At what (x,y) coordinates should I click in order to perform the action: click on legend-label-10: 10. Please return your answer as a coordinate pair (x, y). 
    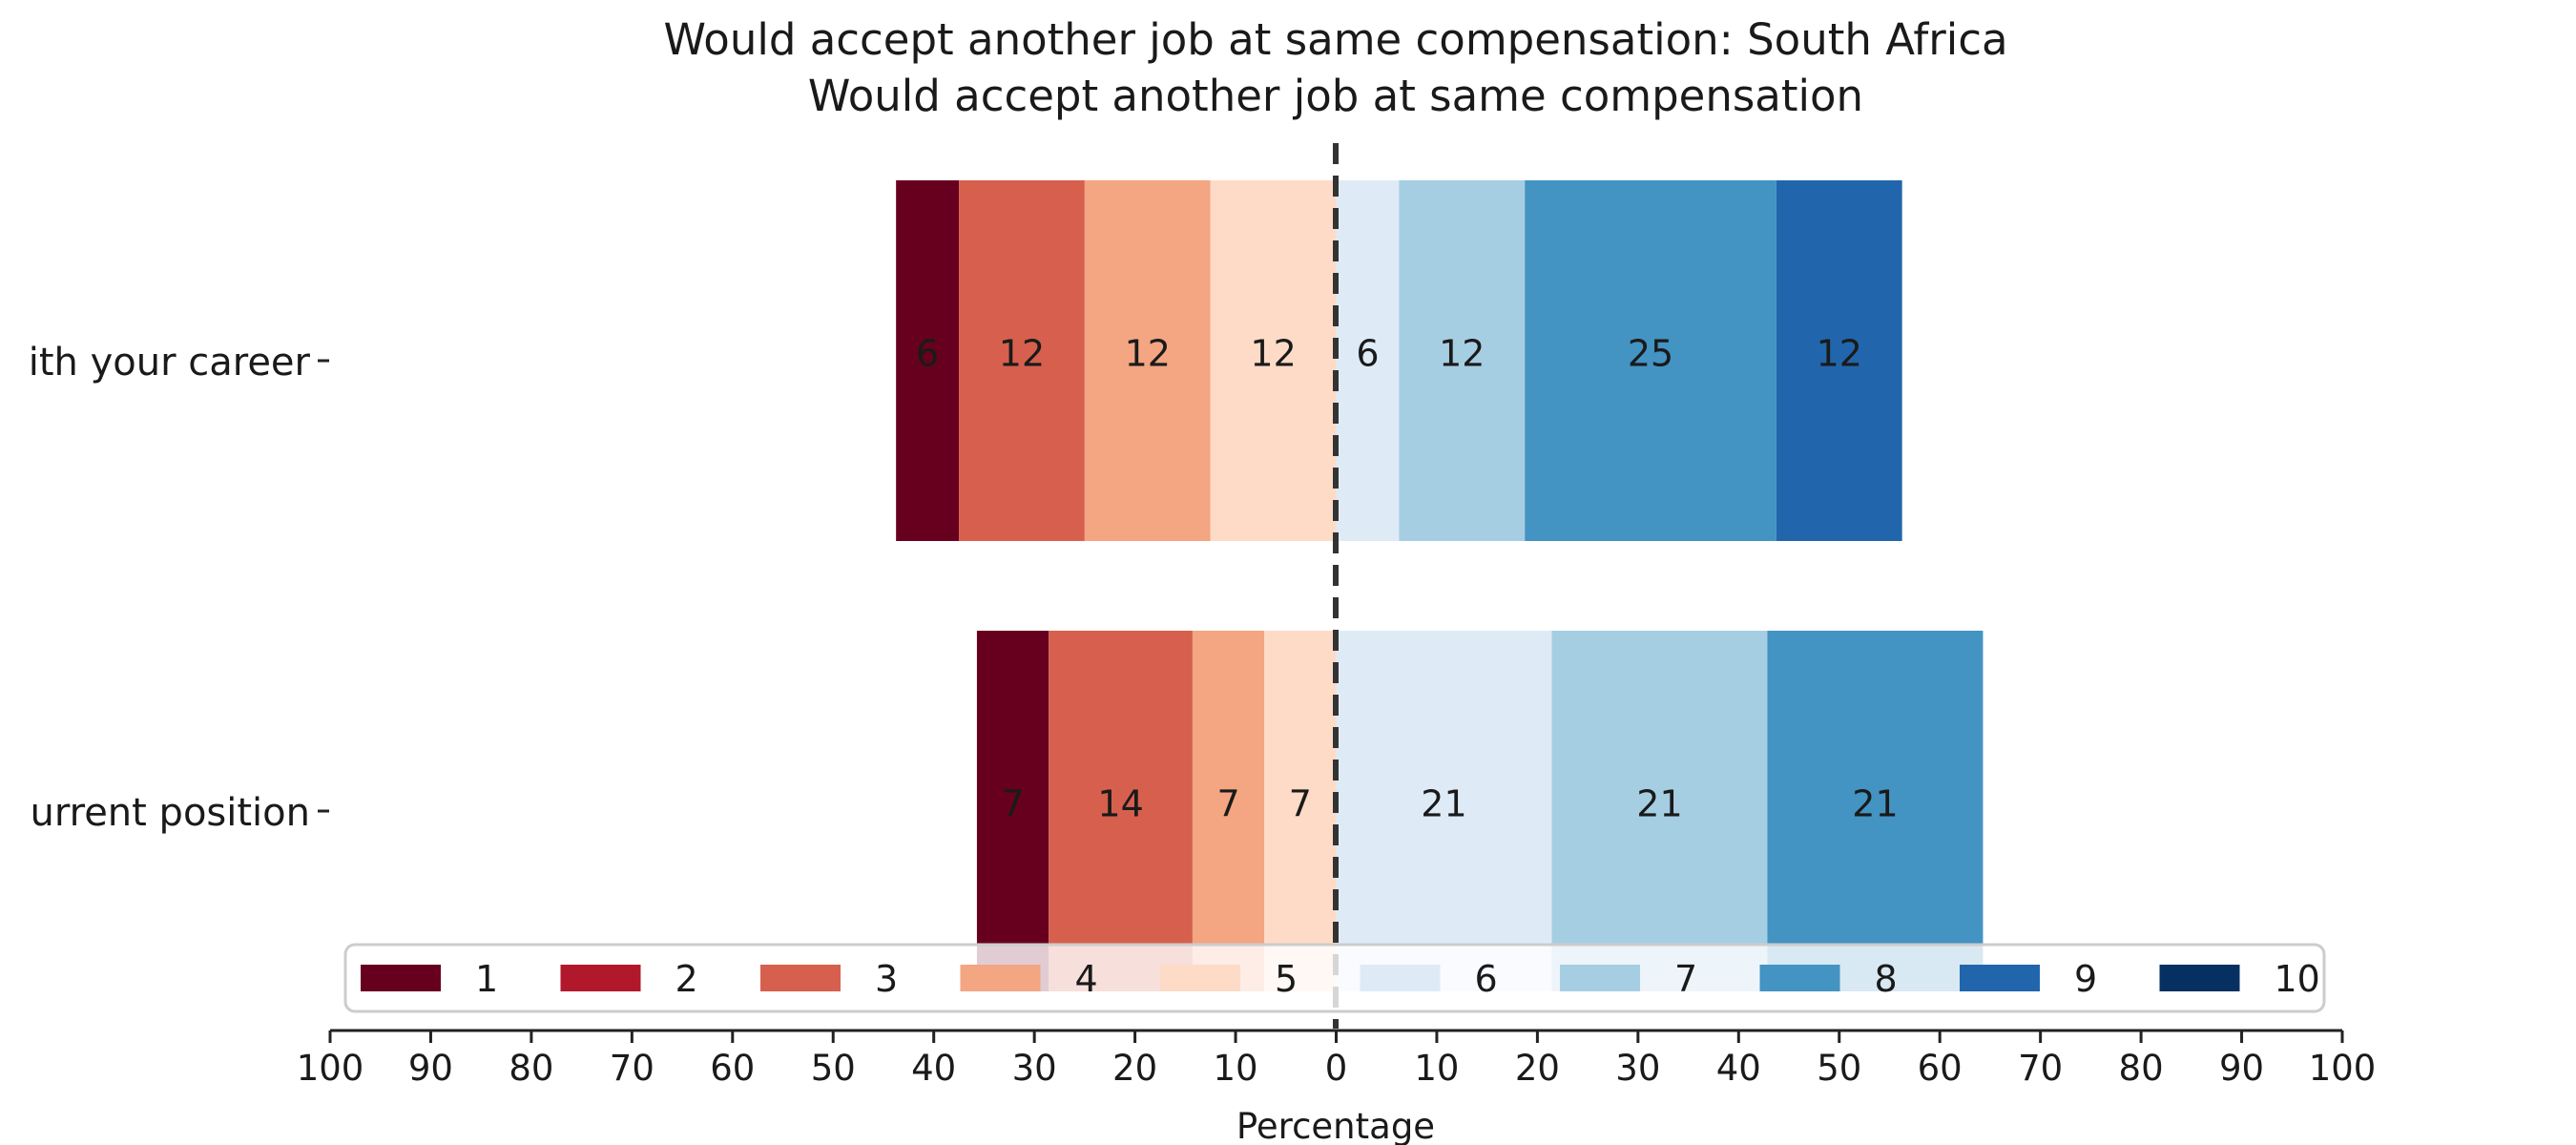
    Looking at the image, I should click on (2297, 979).